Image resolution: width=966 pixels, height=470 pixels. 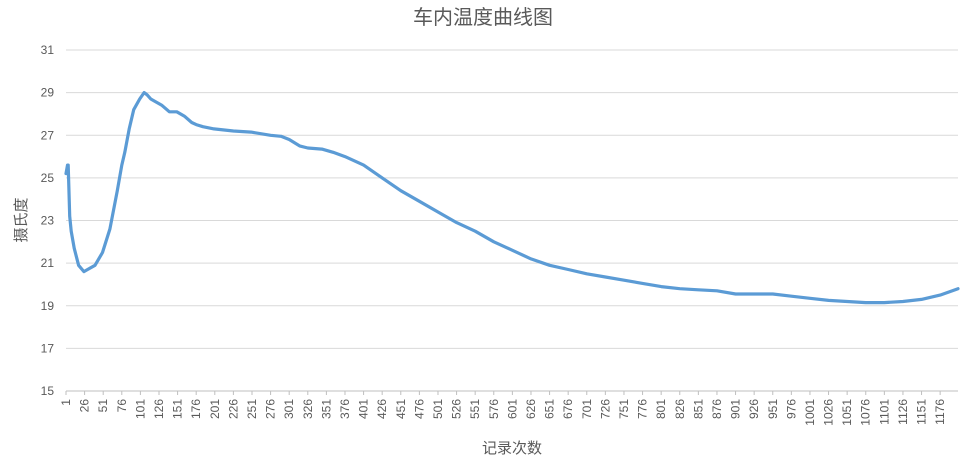 I want to click on x-tick-label: 551, so click(x=475, y=409).